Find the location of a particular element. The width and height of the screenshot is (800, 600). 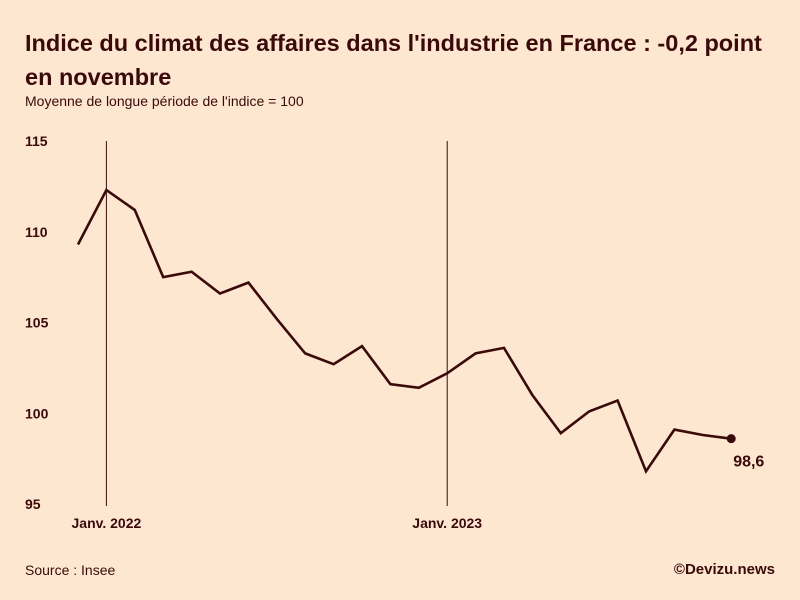

source-note: Source : Insee is located at coordinates (70, 570).